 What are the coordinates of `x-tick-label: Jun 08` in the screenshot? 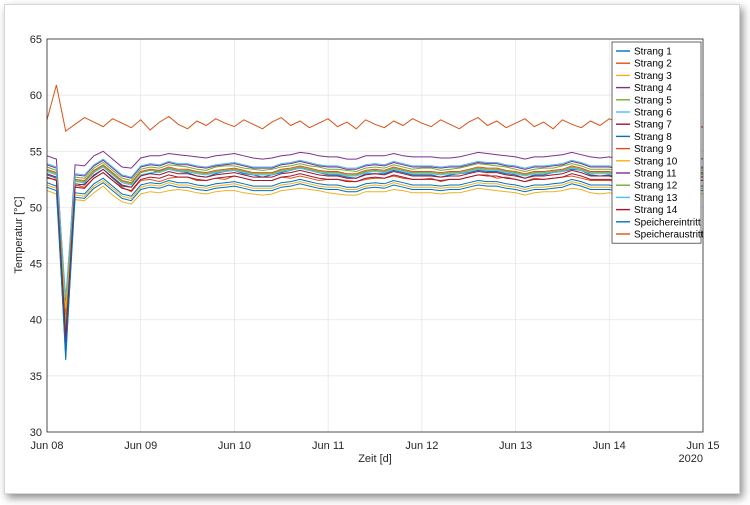 It's located at (46, 446).